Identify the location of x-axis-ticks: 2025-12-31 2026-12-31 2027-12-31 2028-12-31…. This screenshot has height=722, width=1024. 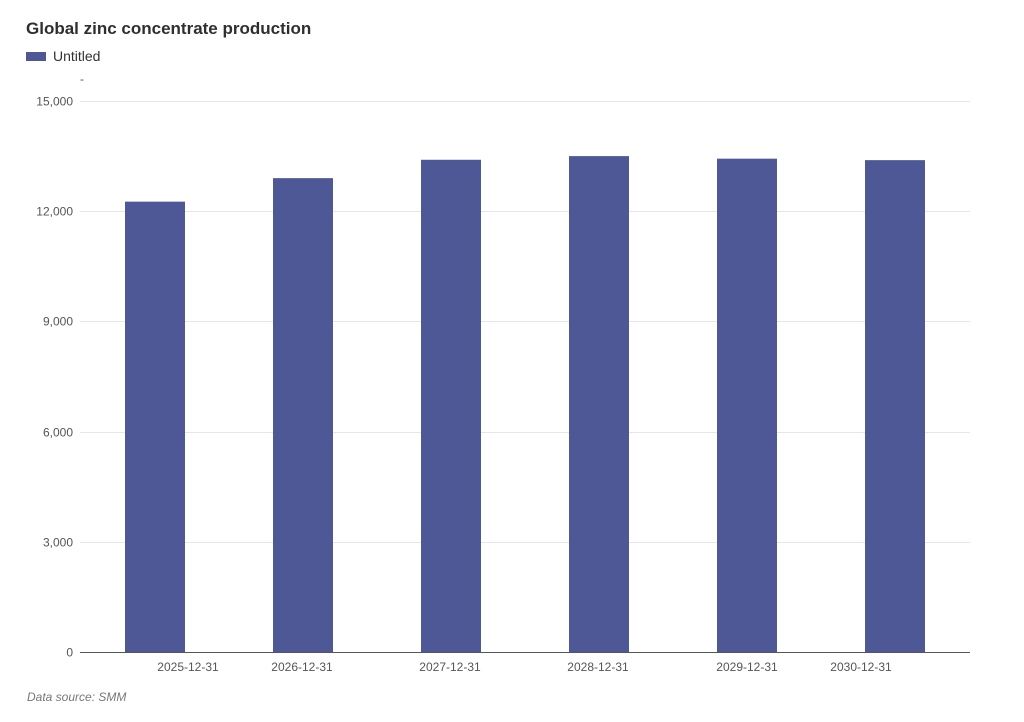
(524, 667).